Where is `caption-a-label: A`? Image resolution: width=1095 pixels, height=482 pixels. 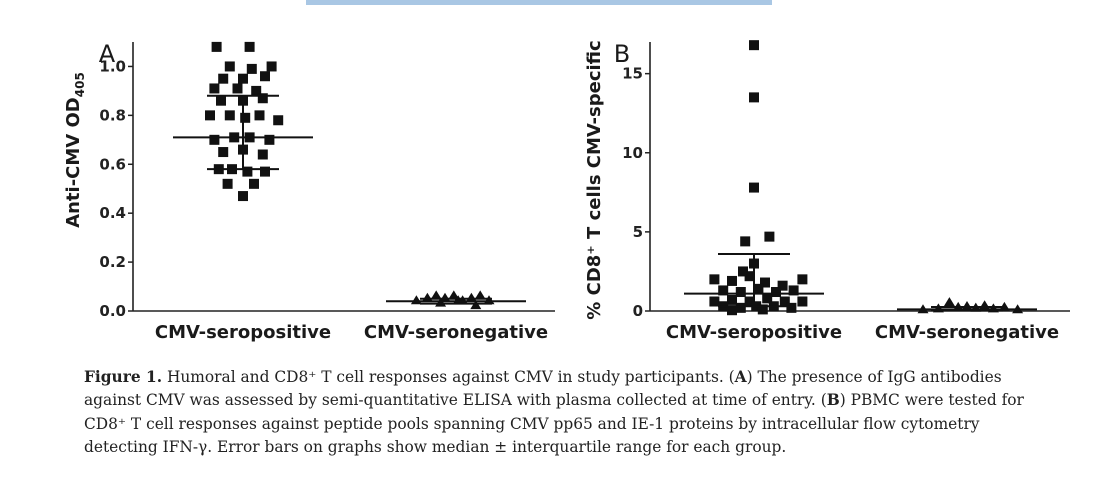
caption-a-label: A is located at coordinates (740, 377).